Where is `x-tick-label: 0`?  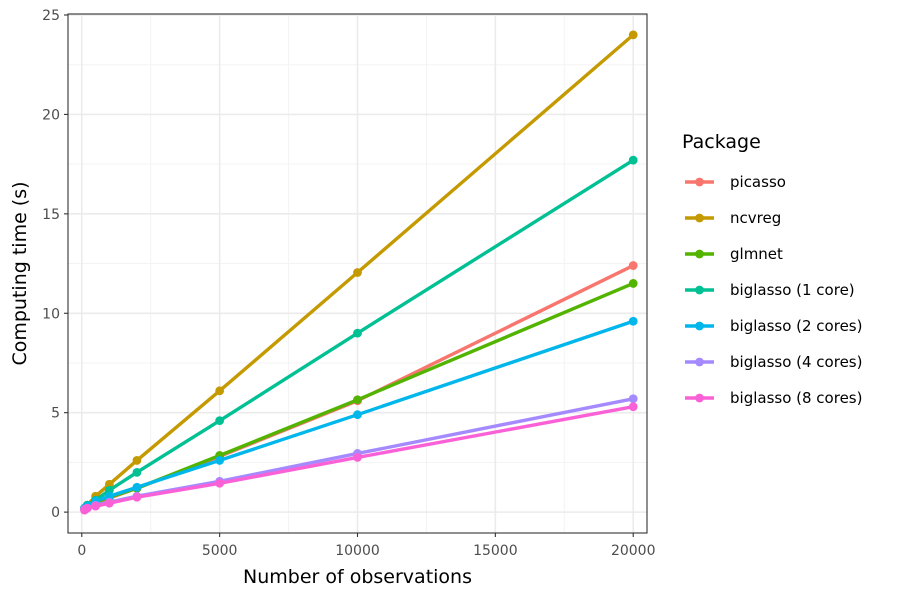 x-tick-label: 0 is located at coordinates (81, 551).